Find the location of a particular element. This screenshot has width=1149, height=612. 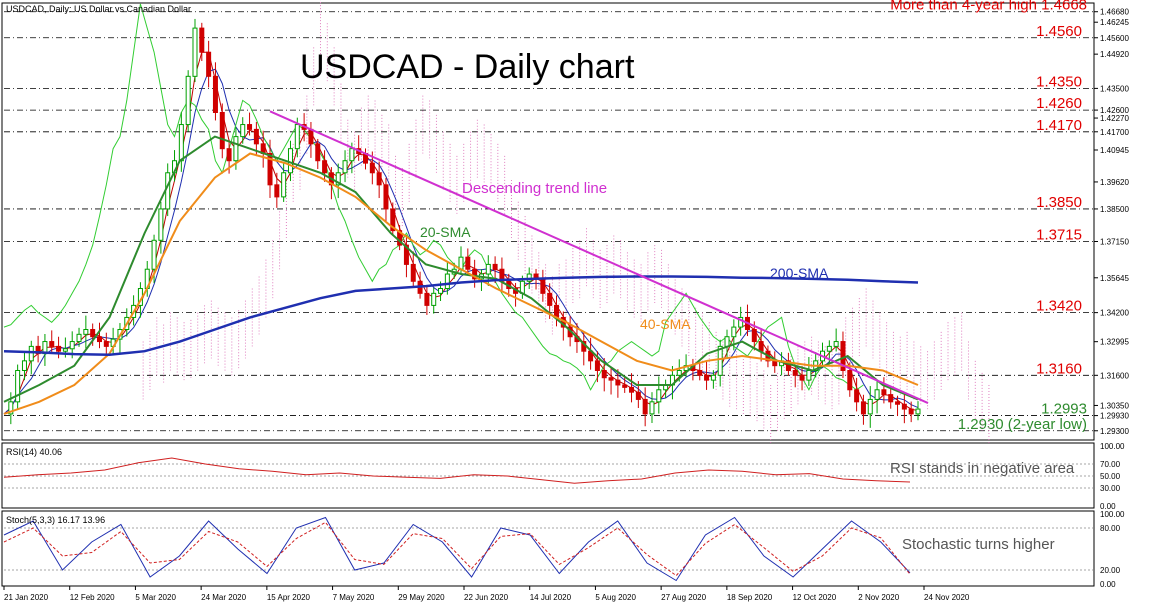

x-tick-label: 14 Jul 2020 is located at coordinates (551, 597).